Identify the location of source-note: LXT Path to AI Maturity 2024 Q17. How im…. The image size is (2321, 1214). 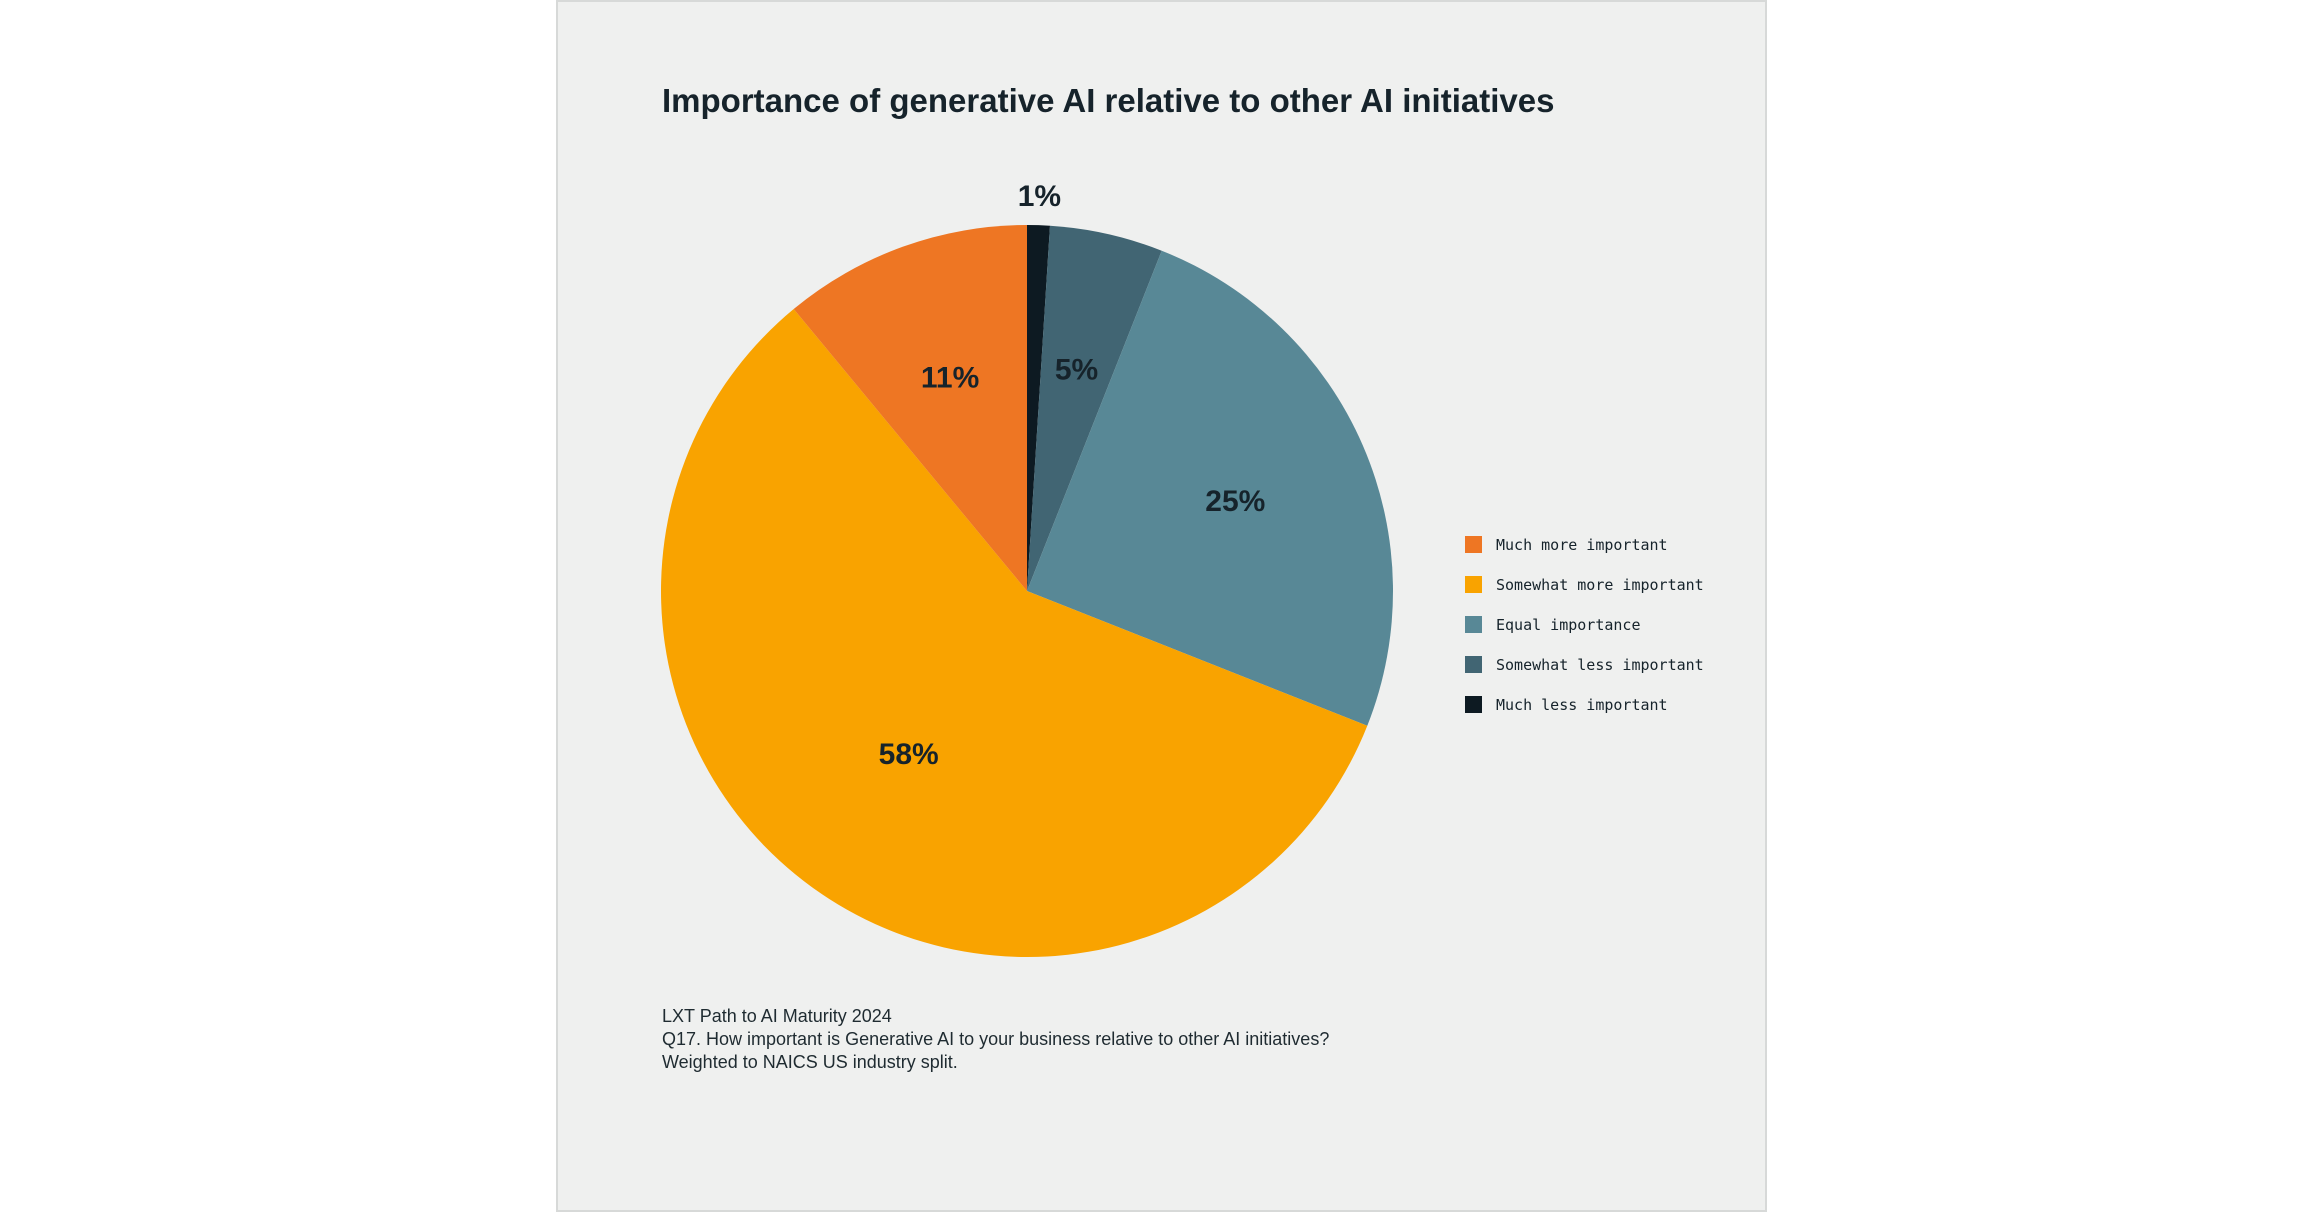
(995, 1039).